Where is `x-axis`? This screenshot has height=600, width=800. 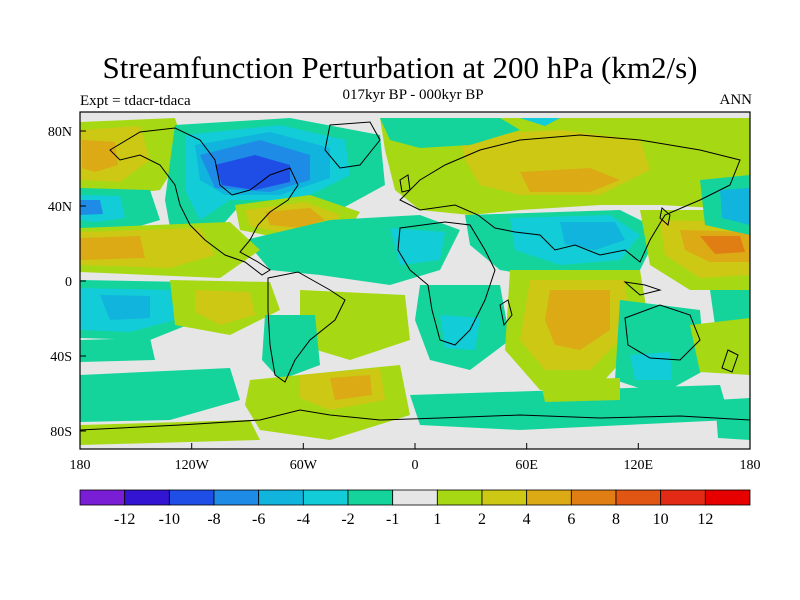
x-axis is located at coordinates (415, 446).